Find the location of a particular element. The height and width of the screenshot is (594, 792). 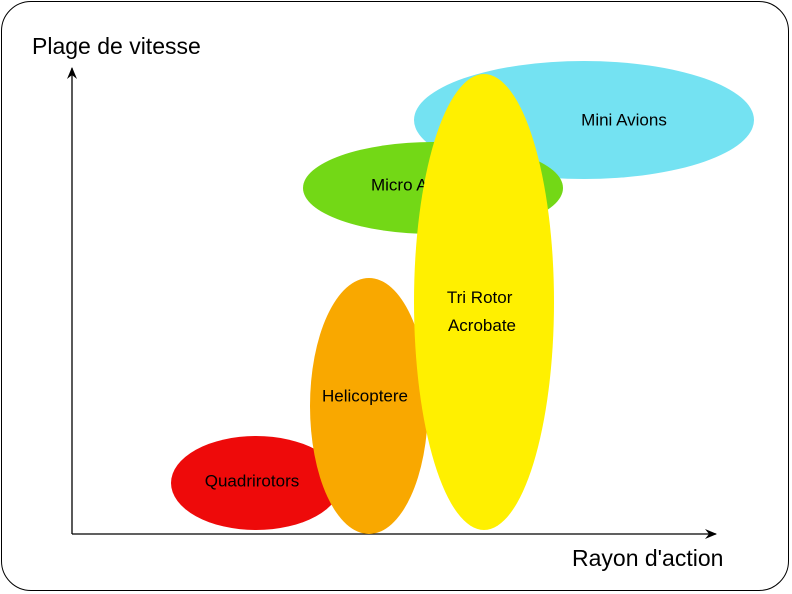

zone-tri-rotor-acrobate-label: Tri Rotor Acrobate is located at coordinates (482, 311).